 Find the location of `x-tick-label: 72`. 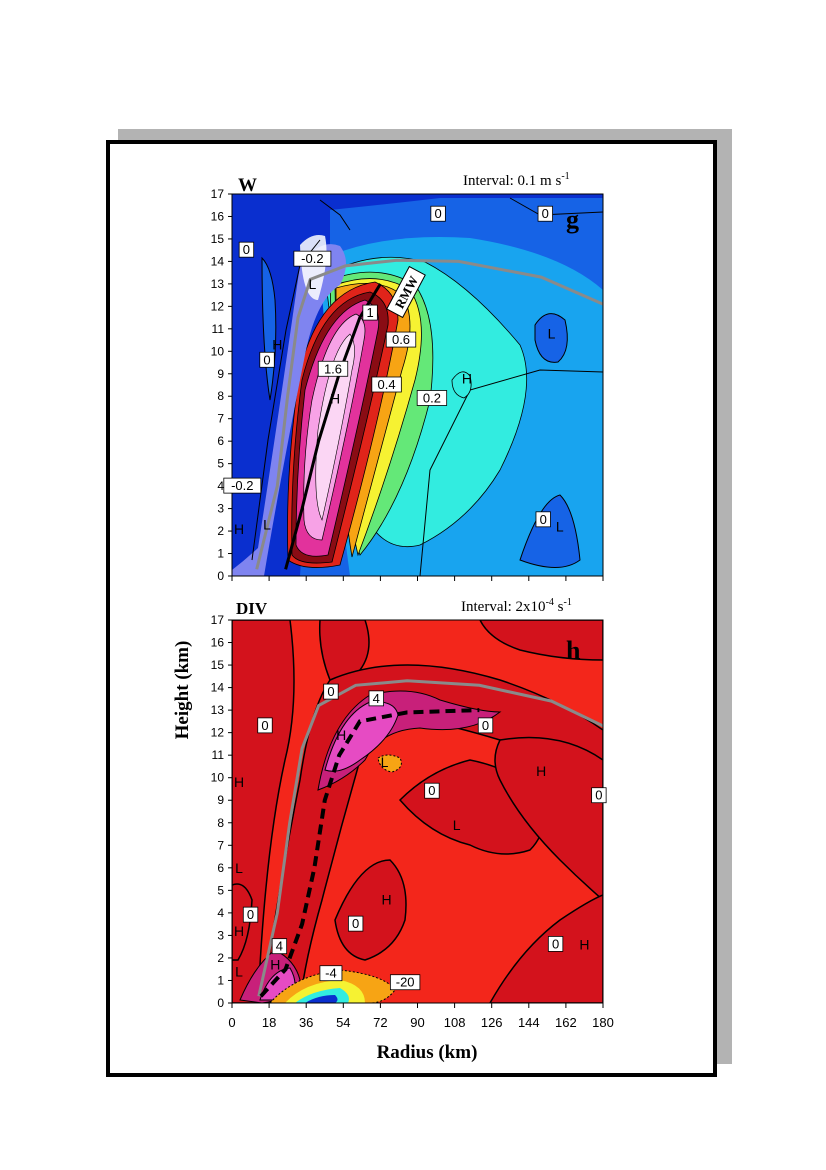

x-tick-label: 72 is located at coordinates (380, 1022).